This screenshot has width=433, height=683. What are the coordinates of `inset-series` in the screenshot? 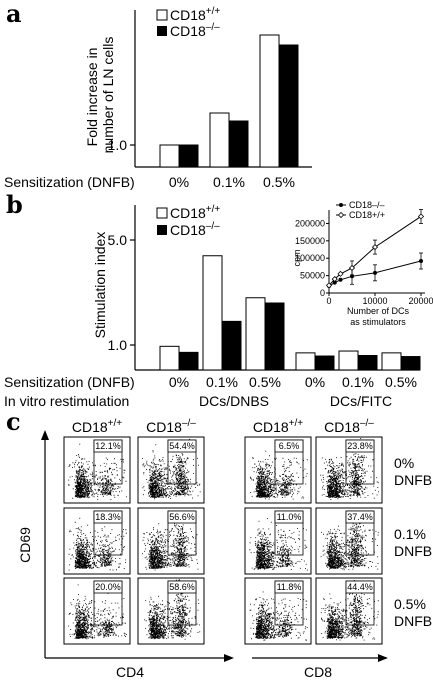 It's located at (375, 249).